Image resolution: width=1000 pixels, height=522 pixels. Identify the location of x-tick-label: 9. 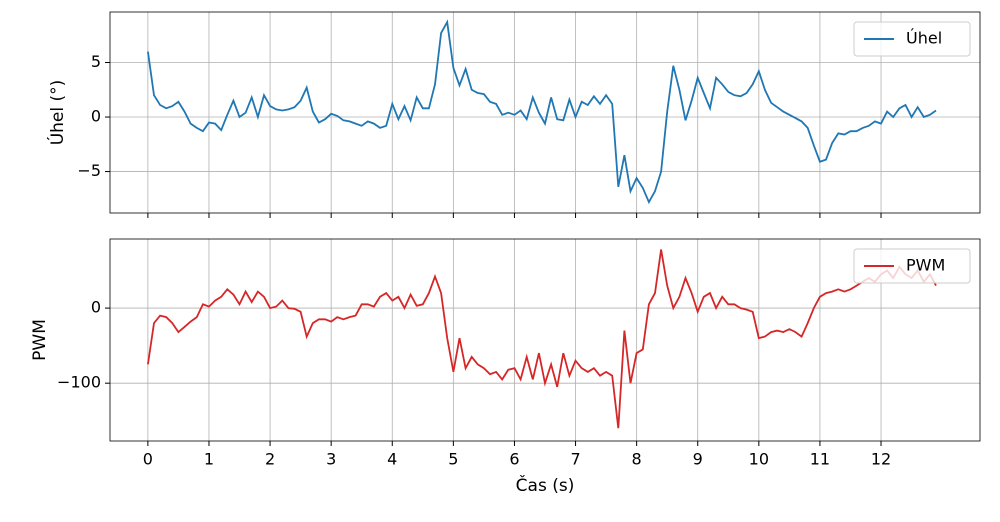
(698, 459).